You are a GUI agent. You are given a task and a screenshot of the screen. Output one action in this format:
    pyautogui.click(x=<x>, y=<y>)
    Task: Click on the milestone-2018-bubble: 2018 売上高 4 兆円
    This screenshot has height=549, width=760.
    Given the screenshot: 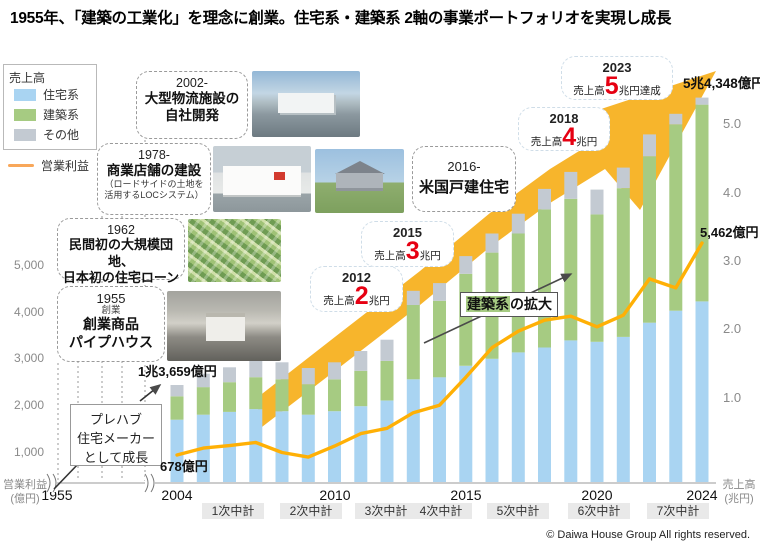 What is the action you would take?
    pyautogui.click(x=564, y=129)
    